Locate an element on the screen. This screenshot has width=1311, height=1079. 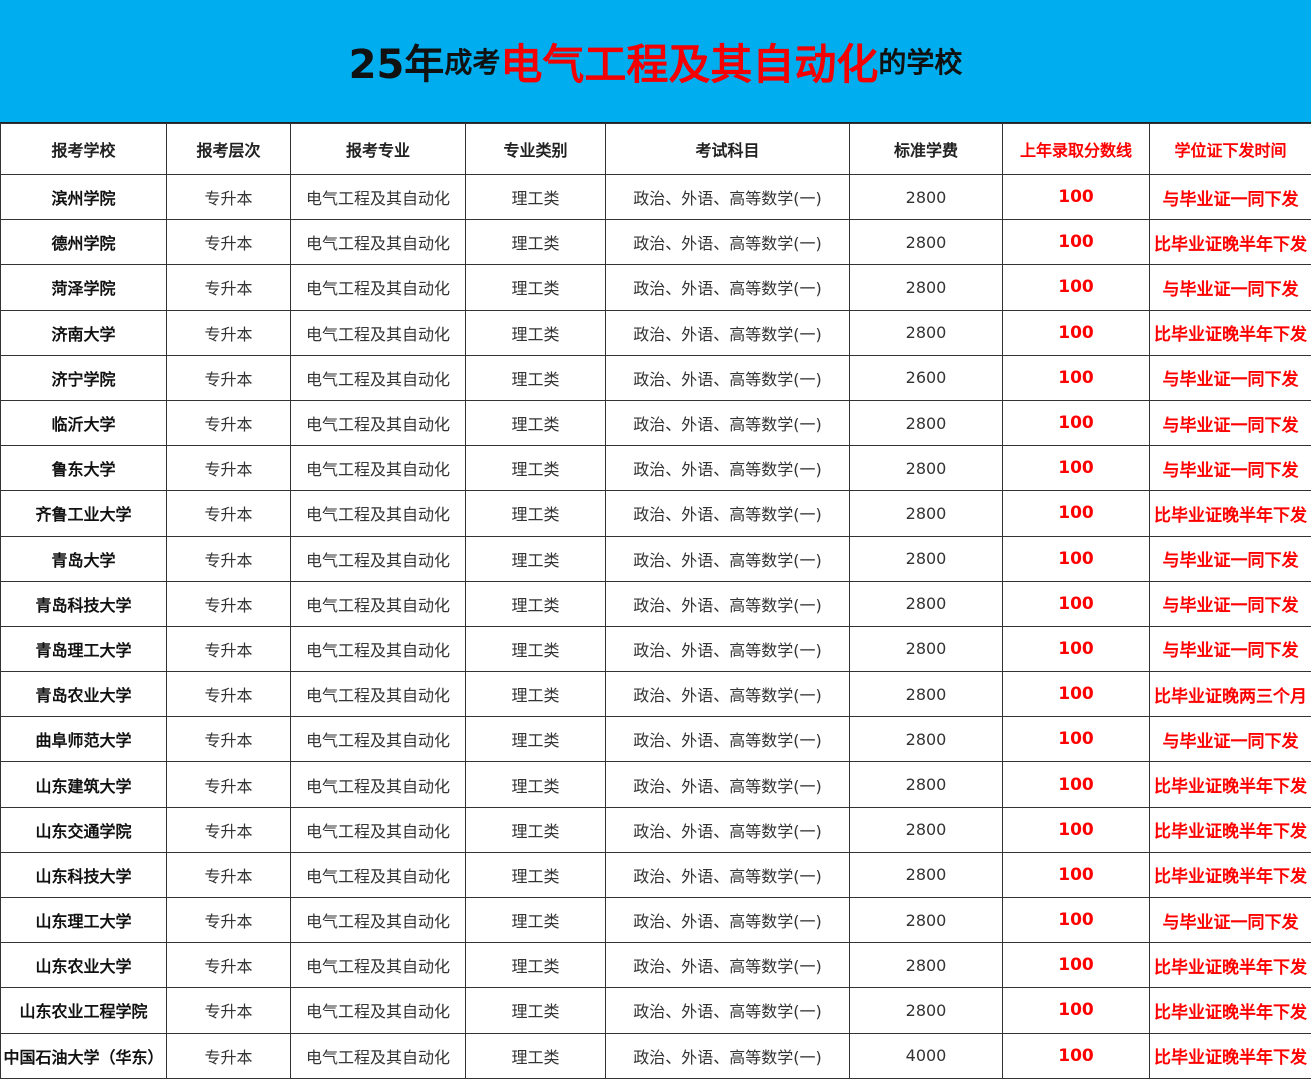
cell-school: 青岛理工大学 is located at coordinates (84, 648).